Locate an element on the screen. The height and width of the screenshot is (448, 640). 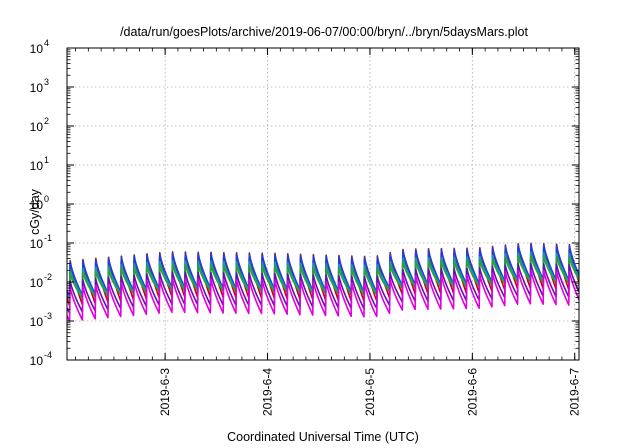
y-tick-exponent: -3 is located at coordinates (48, 316).